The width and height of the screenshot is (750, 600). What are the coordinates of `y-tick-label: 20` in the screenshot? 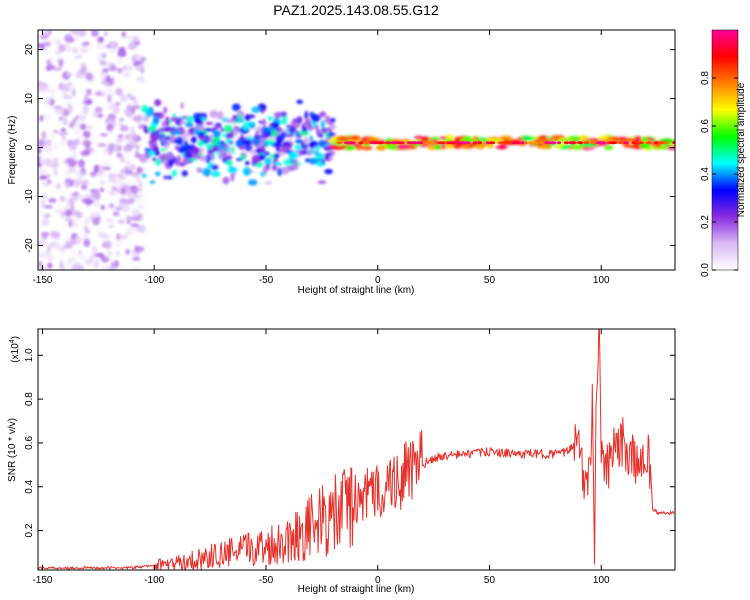 It's located at (29, 50).